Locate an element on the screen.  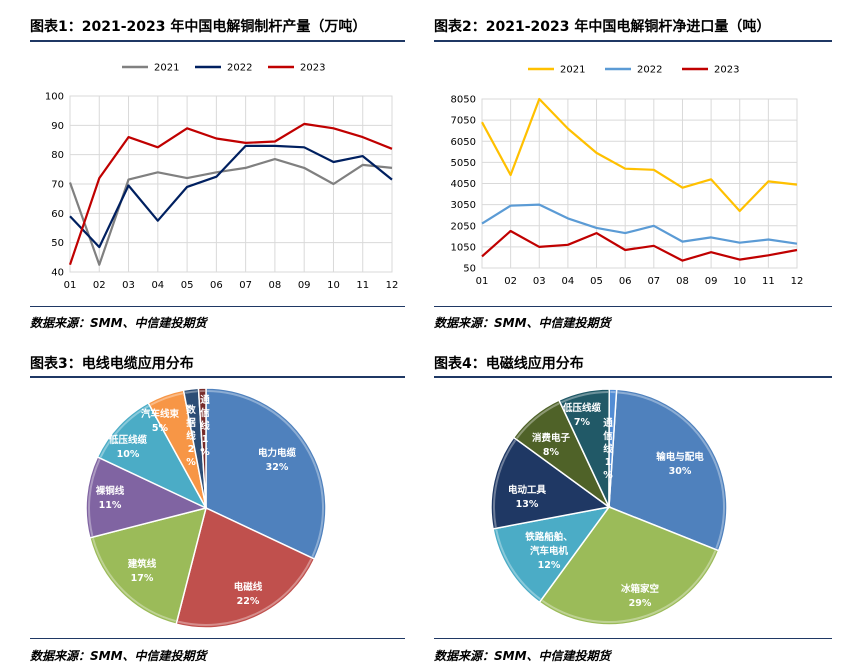
chart-1-x-tick-label: 04 is located at coordinates (157, 285).